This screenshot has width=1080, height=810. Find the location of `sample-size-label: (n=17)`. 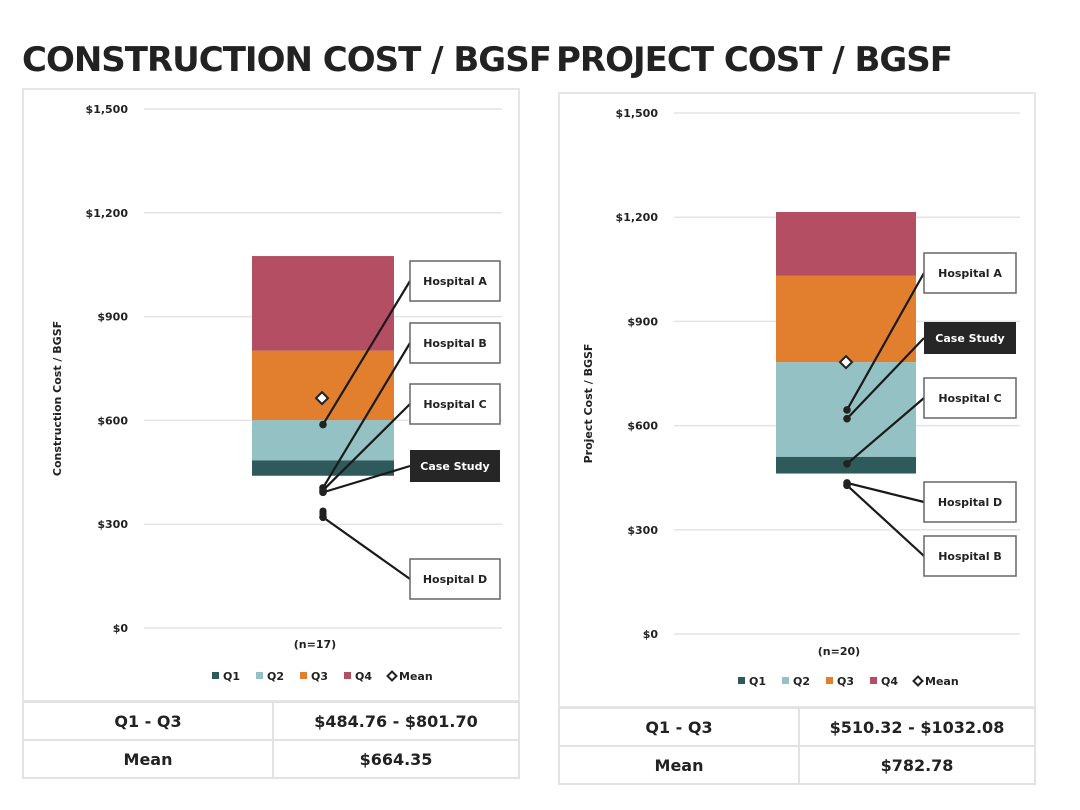

sample-size-label: (n=17) is located at coordinates (315, 644).